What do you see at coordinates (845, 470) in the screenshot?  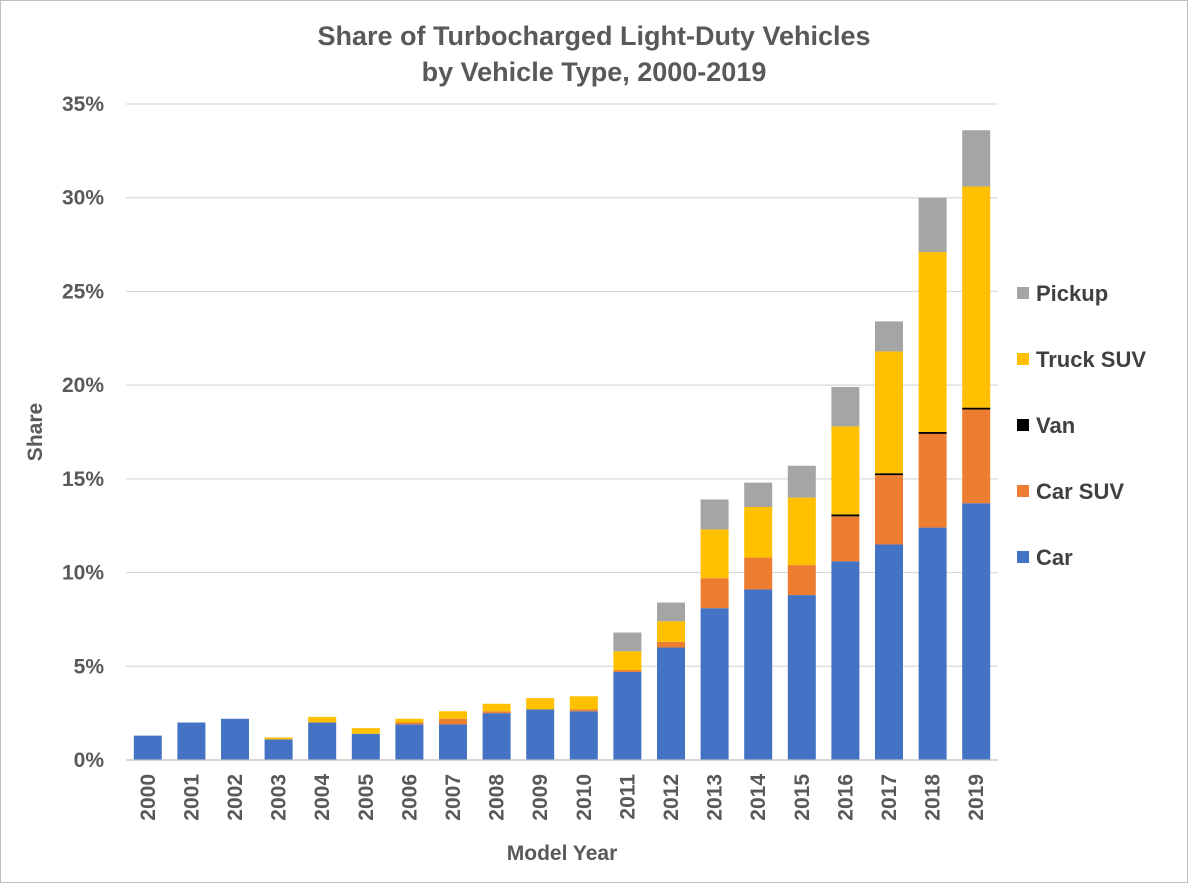 I see `bar-truck-suv-2016` at bounding box center [845, 470].